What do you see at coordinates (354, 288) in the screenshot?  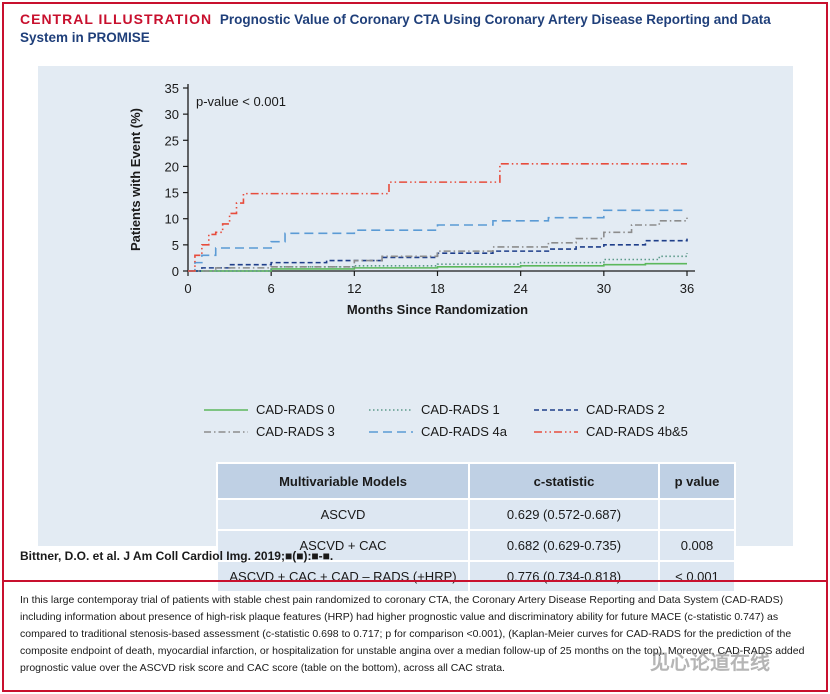 I see `x-tick-label: 12` at bounding box center [354, 288].